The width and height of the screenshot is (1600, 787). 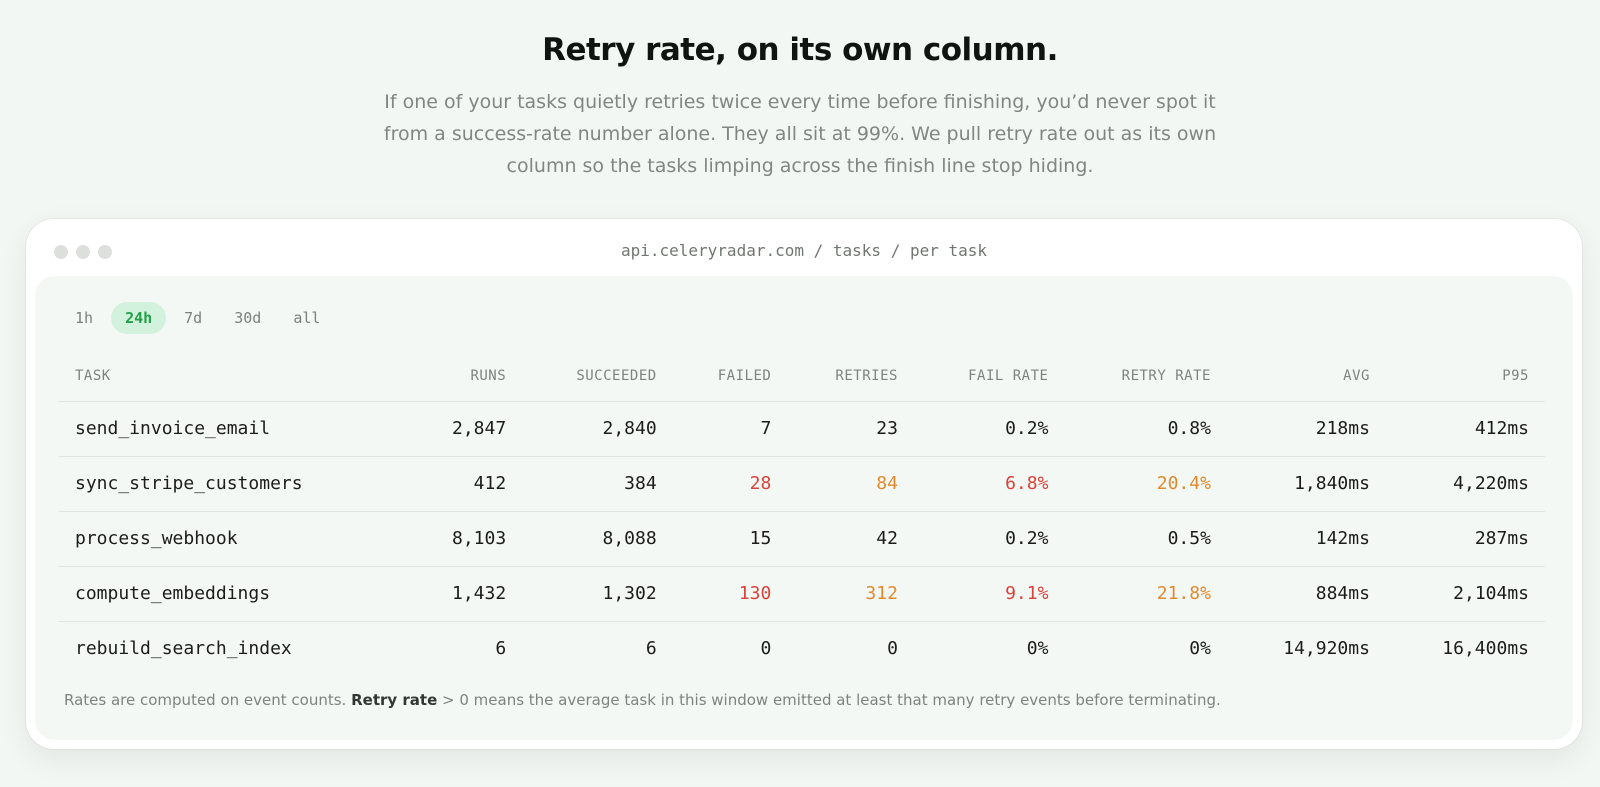 What do you see at coordinates (850, 594) in the screenshot?
I see `cell-retries: 312` at bounding box center [850, 594].